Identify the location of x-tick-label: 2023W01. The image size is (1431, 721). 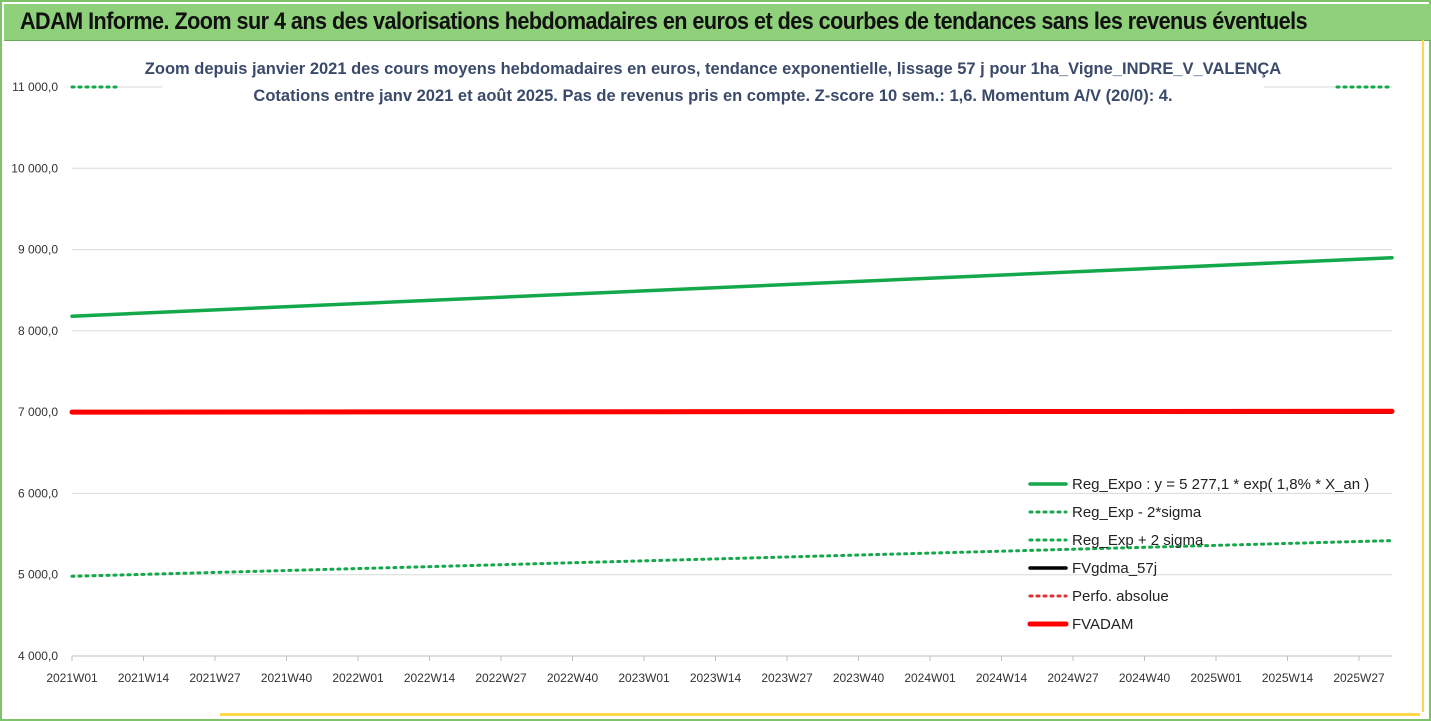
(644, 678).